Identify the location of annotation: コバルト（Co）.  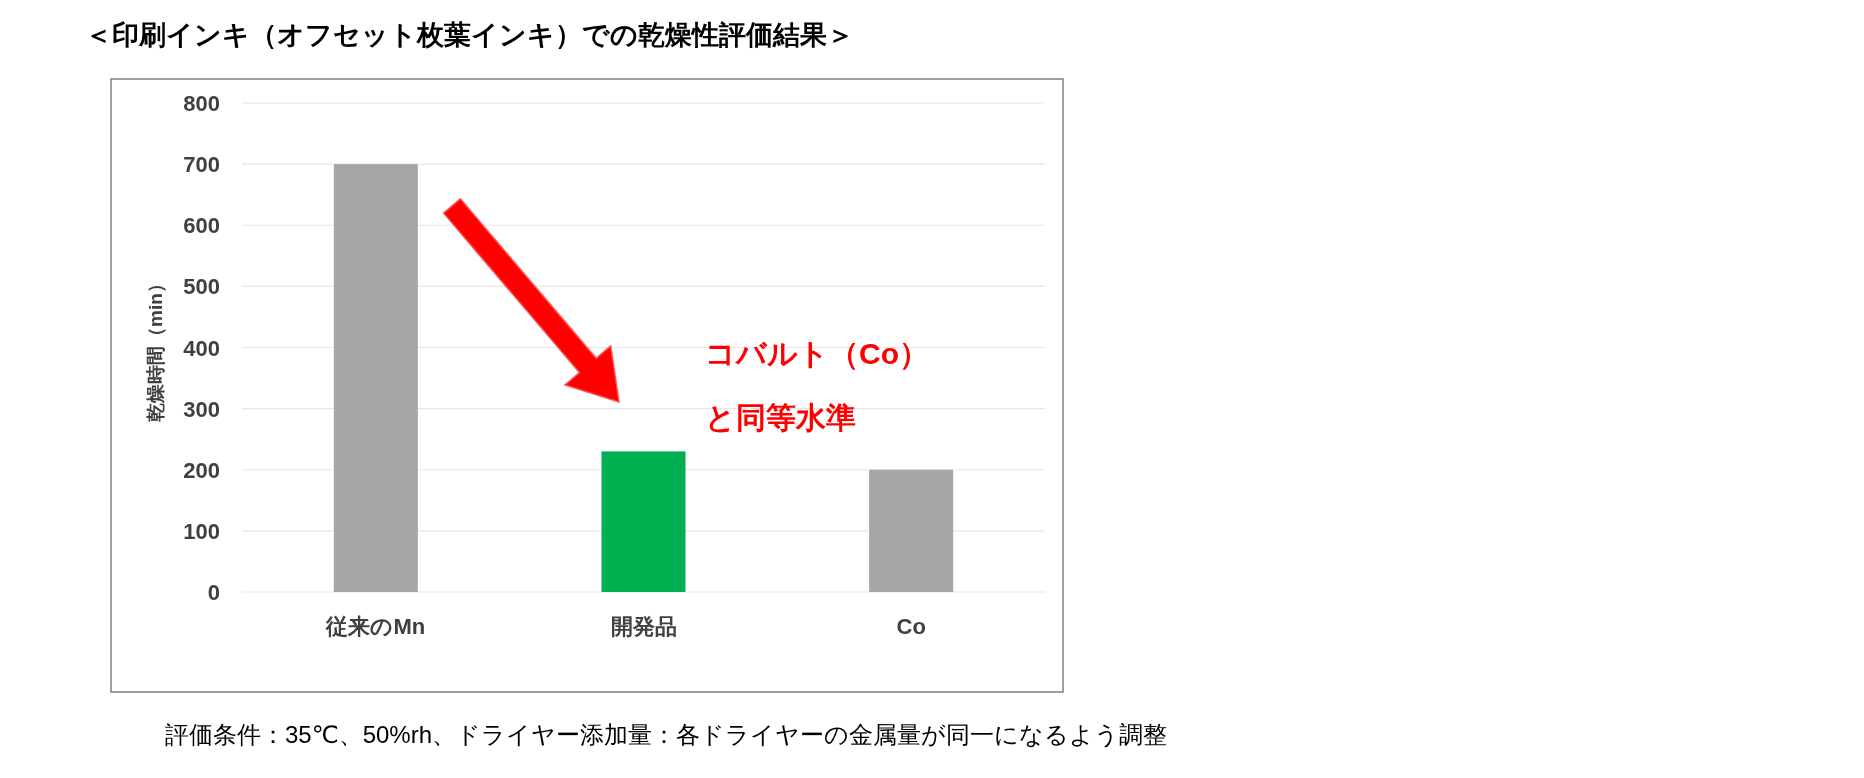
(817, 353).